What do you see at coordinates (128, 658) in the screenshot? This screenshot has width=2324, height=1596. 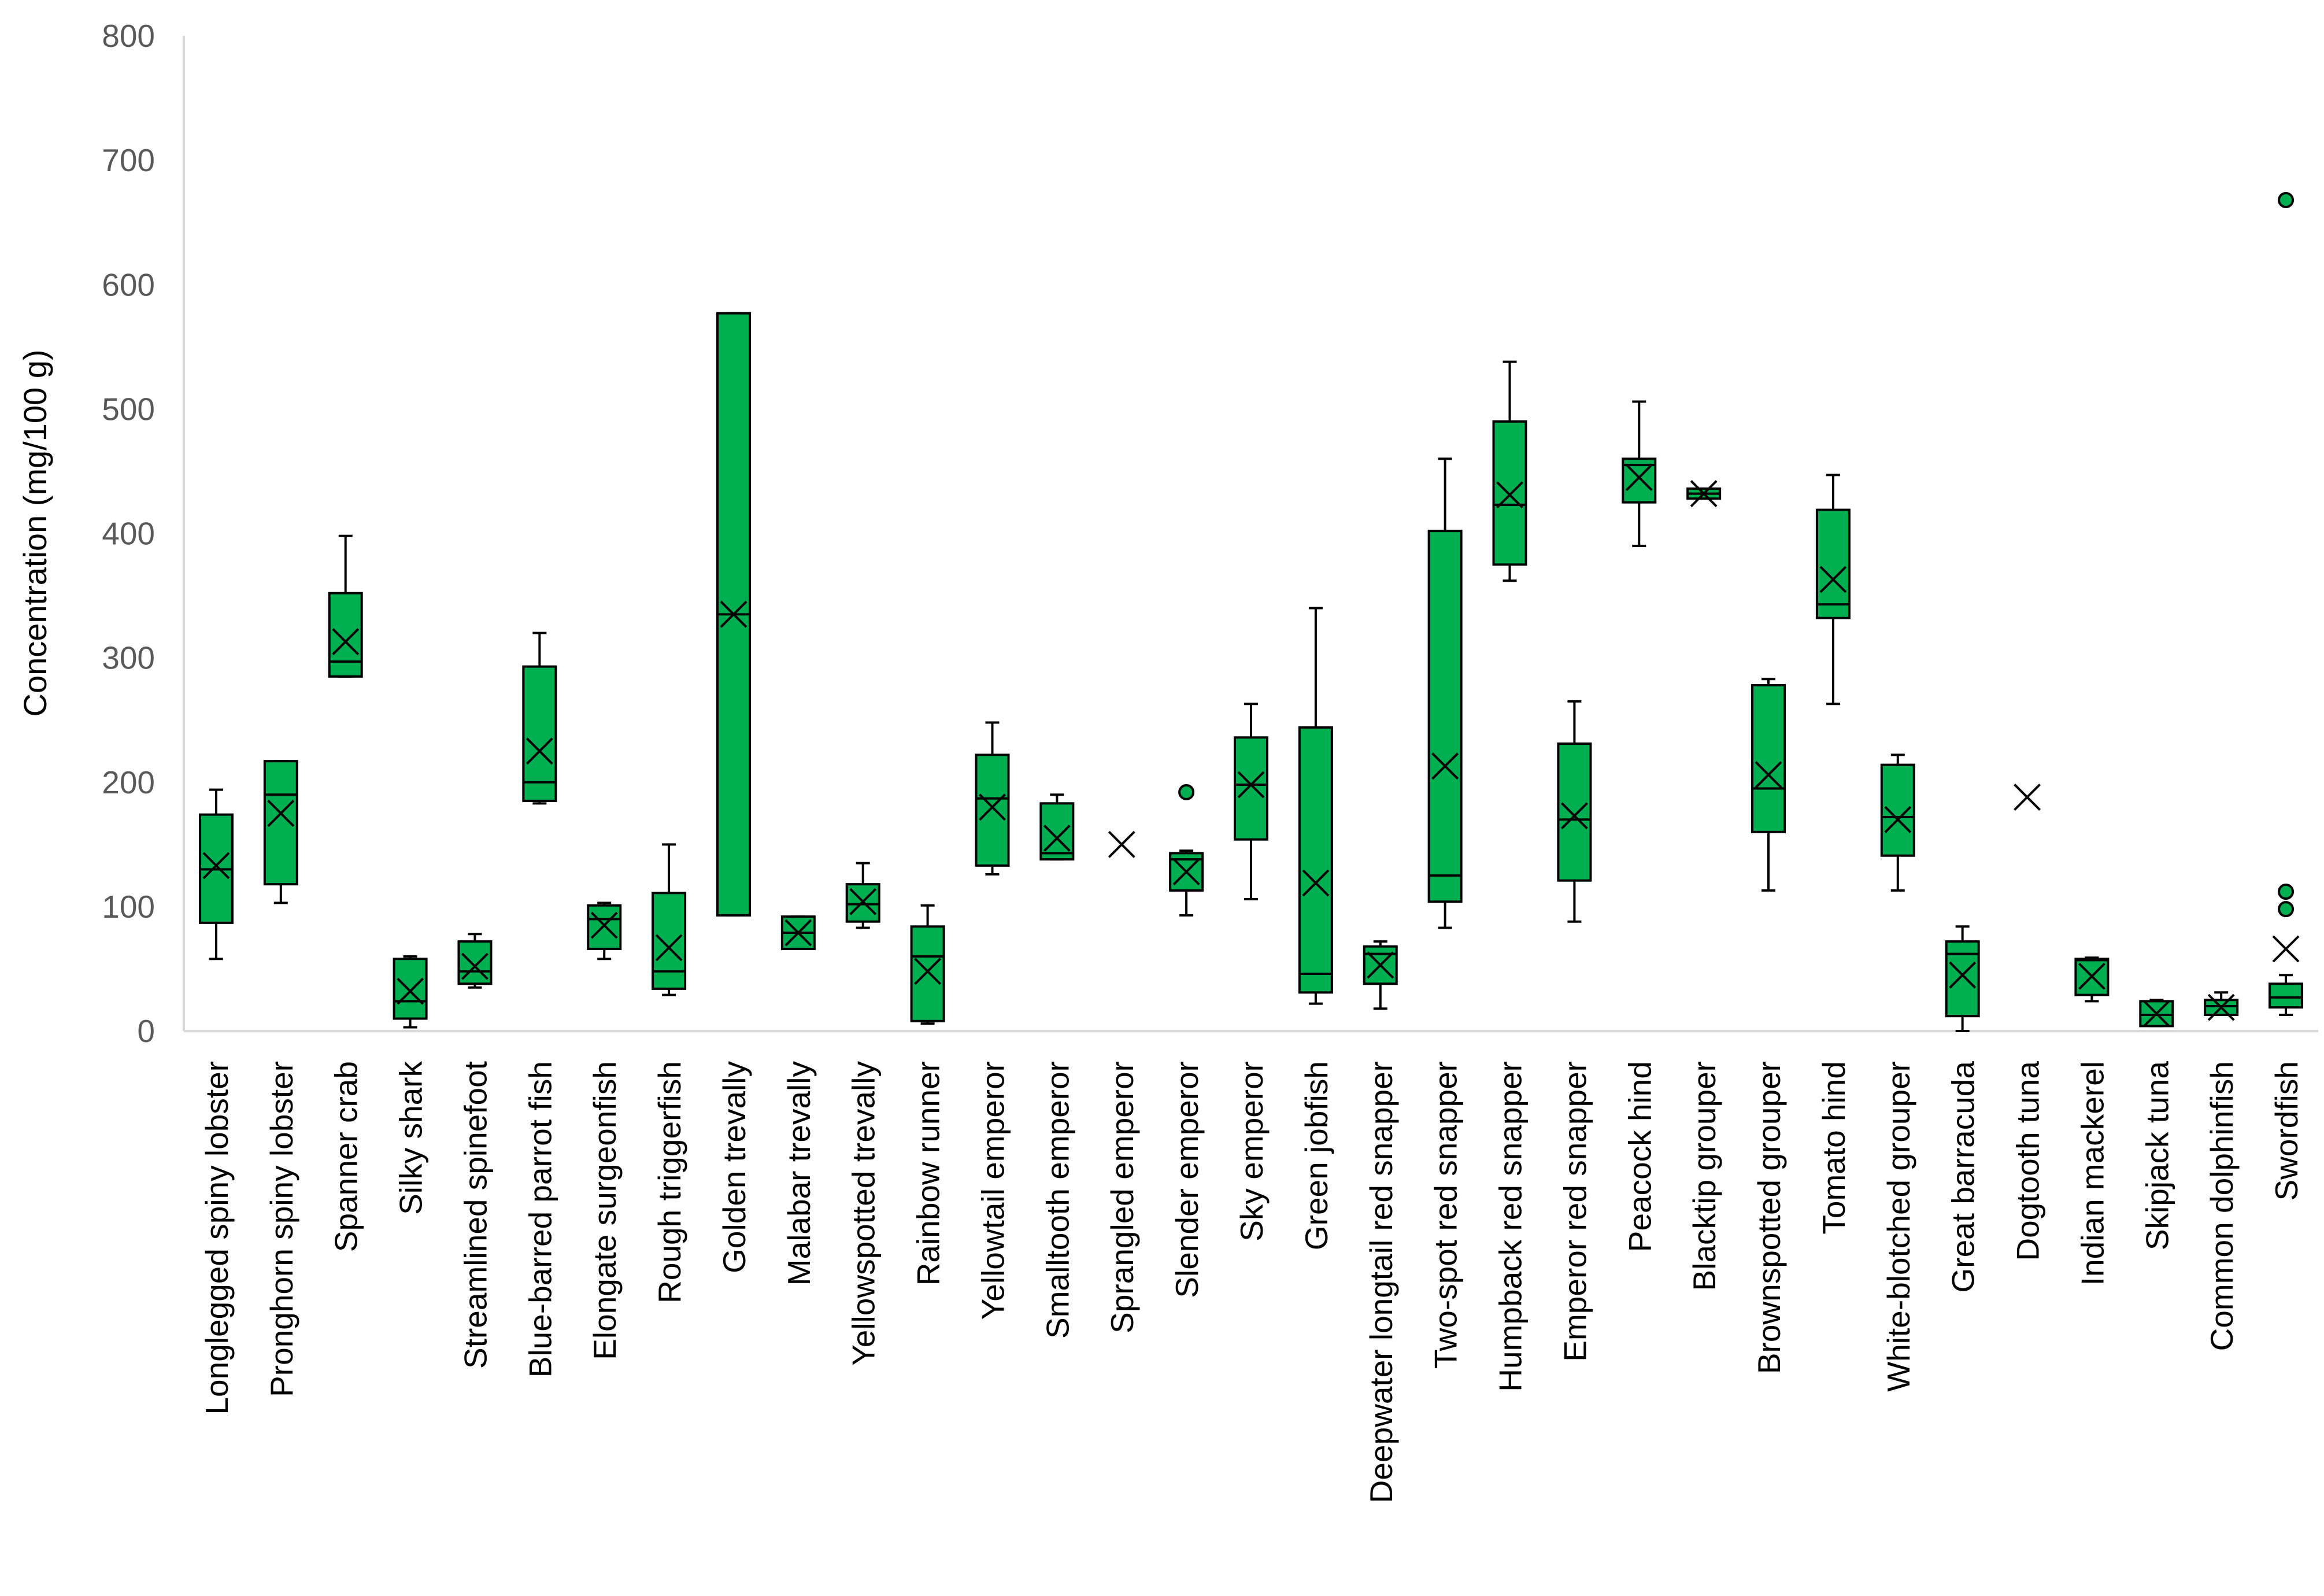 I see `y-tick-label: 300` at bounding box center [128, 658].